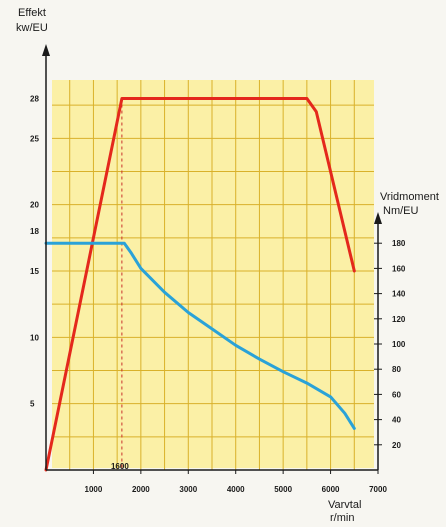  What do you see at coordinates (283, 489) in the screenshot?
I see `x-tick-label: 5000` at bounding box center [283, 489].